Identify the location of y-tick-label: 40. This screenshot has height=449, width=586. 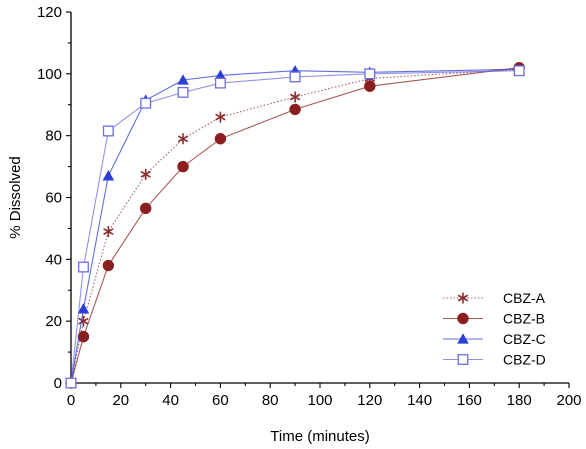
(53, 259).